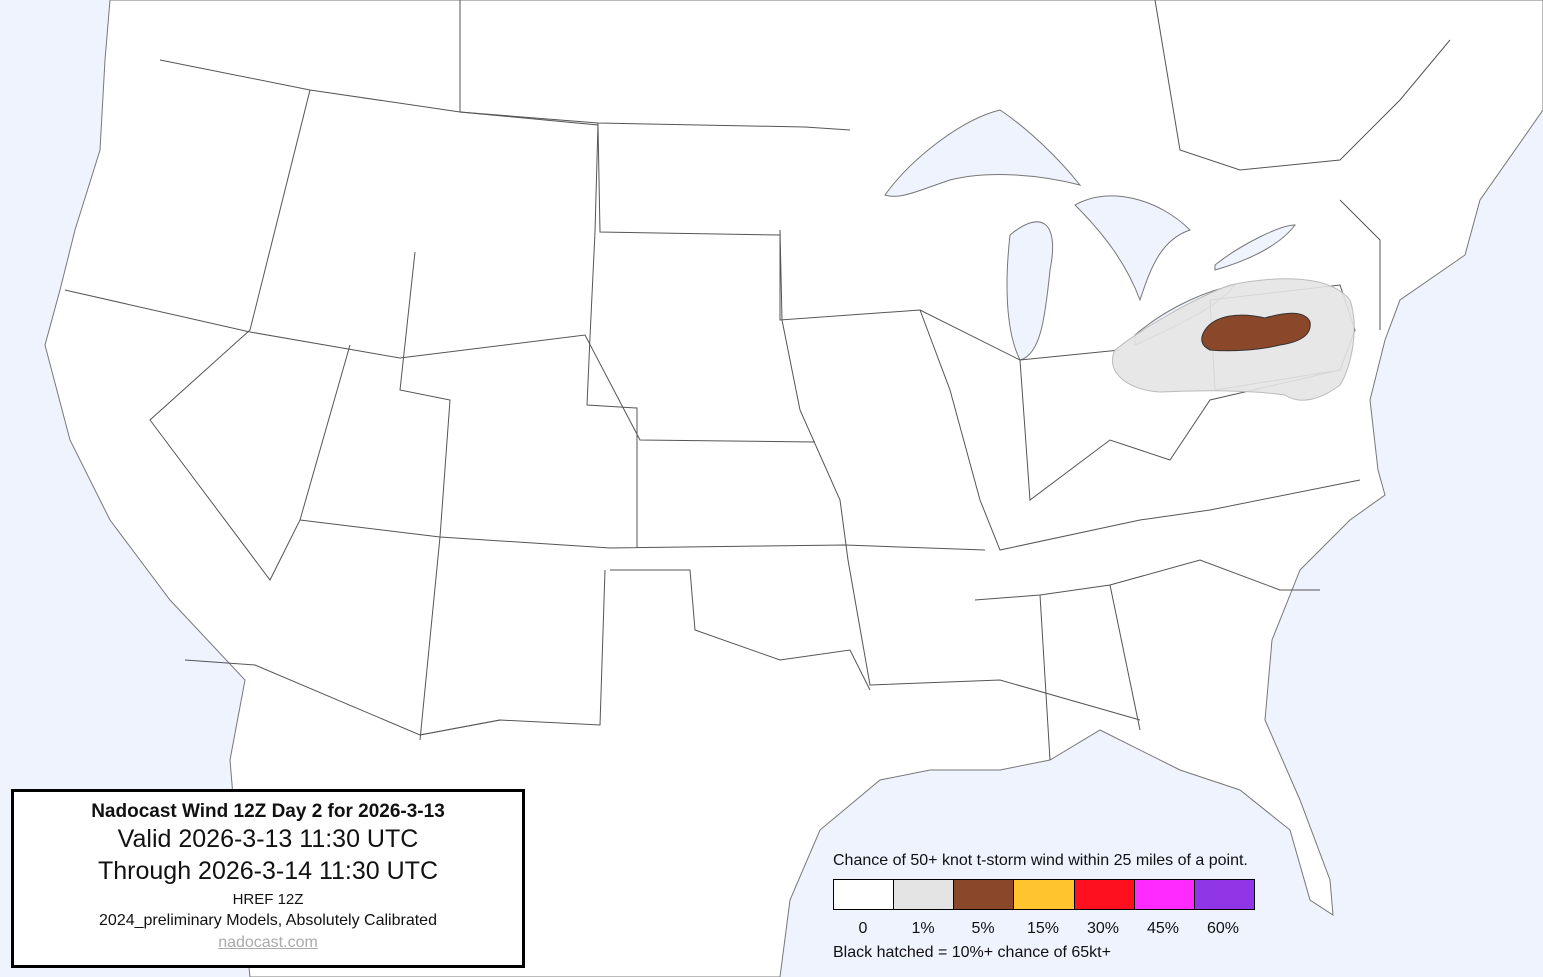 This screenshot has height=977, width=1543. I want to click on legend-label: 30%, so click(1103, 928).